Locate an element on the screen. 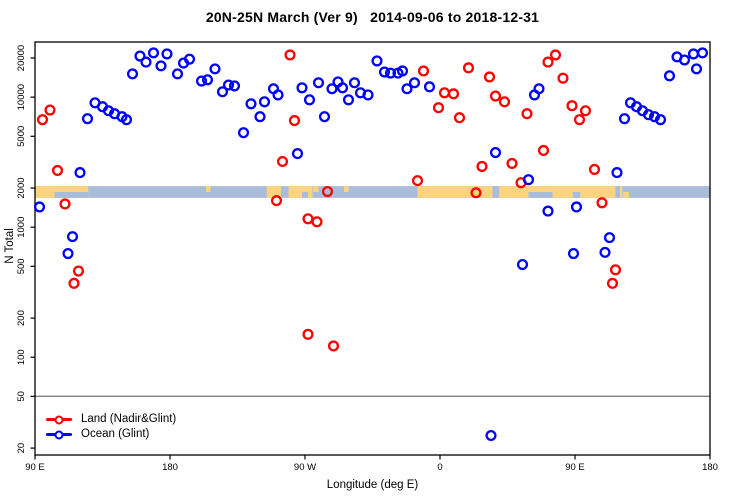  legend-item-ocean: Ocean (Glint) is located at coordinates (111, 434).